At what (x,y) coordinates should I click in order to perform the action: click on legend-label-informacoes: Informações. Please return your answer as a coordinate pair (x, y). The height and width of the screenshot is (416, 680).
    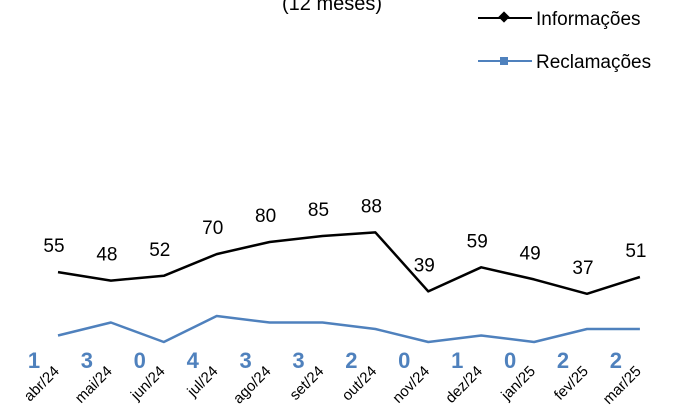
    Looking at the image, I should click on (588, 19).